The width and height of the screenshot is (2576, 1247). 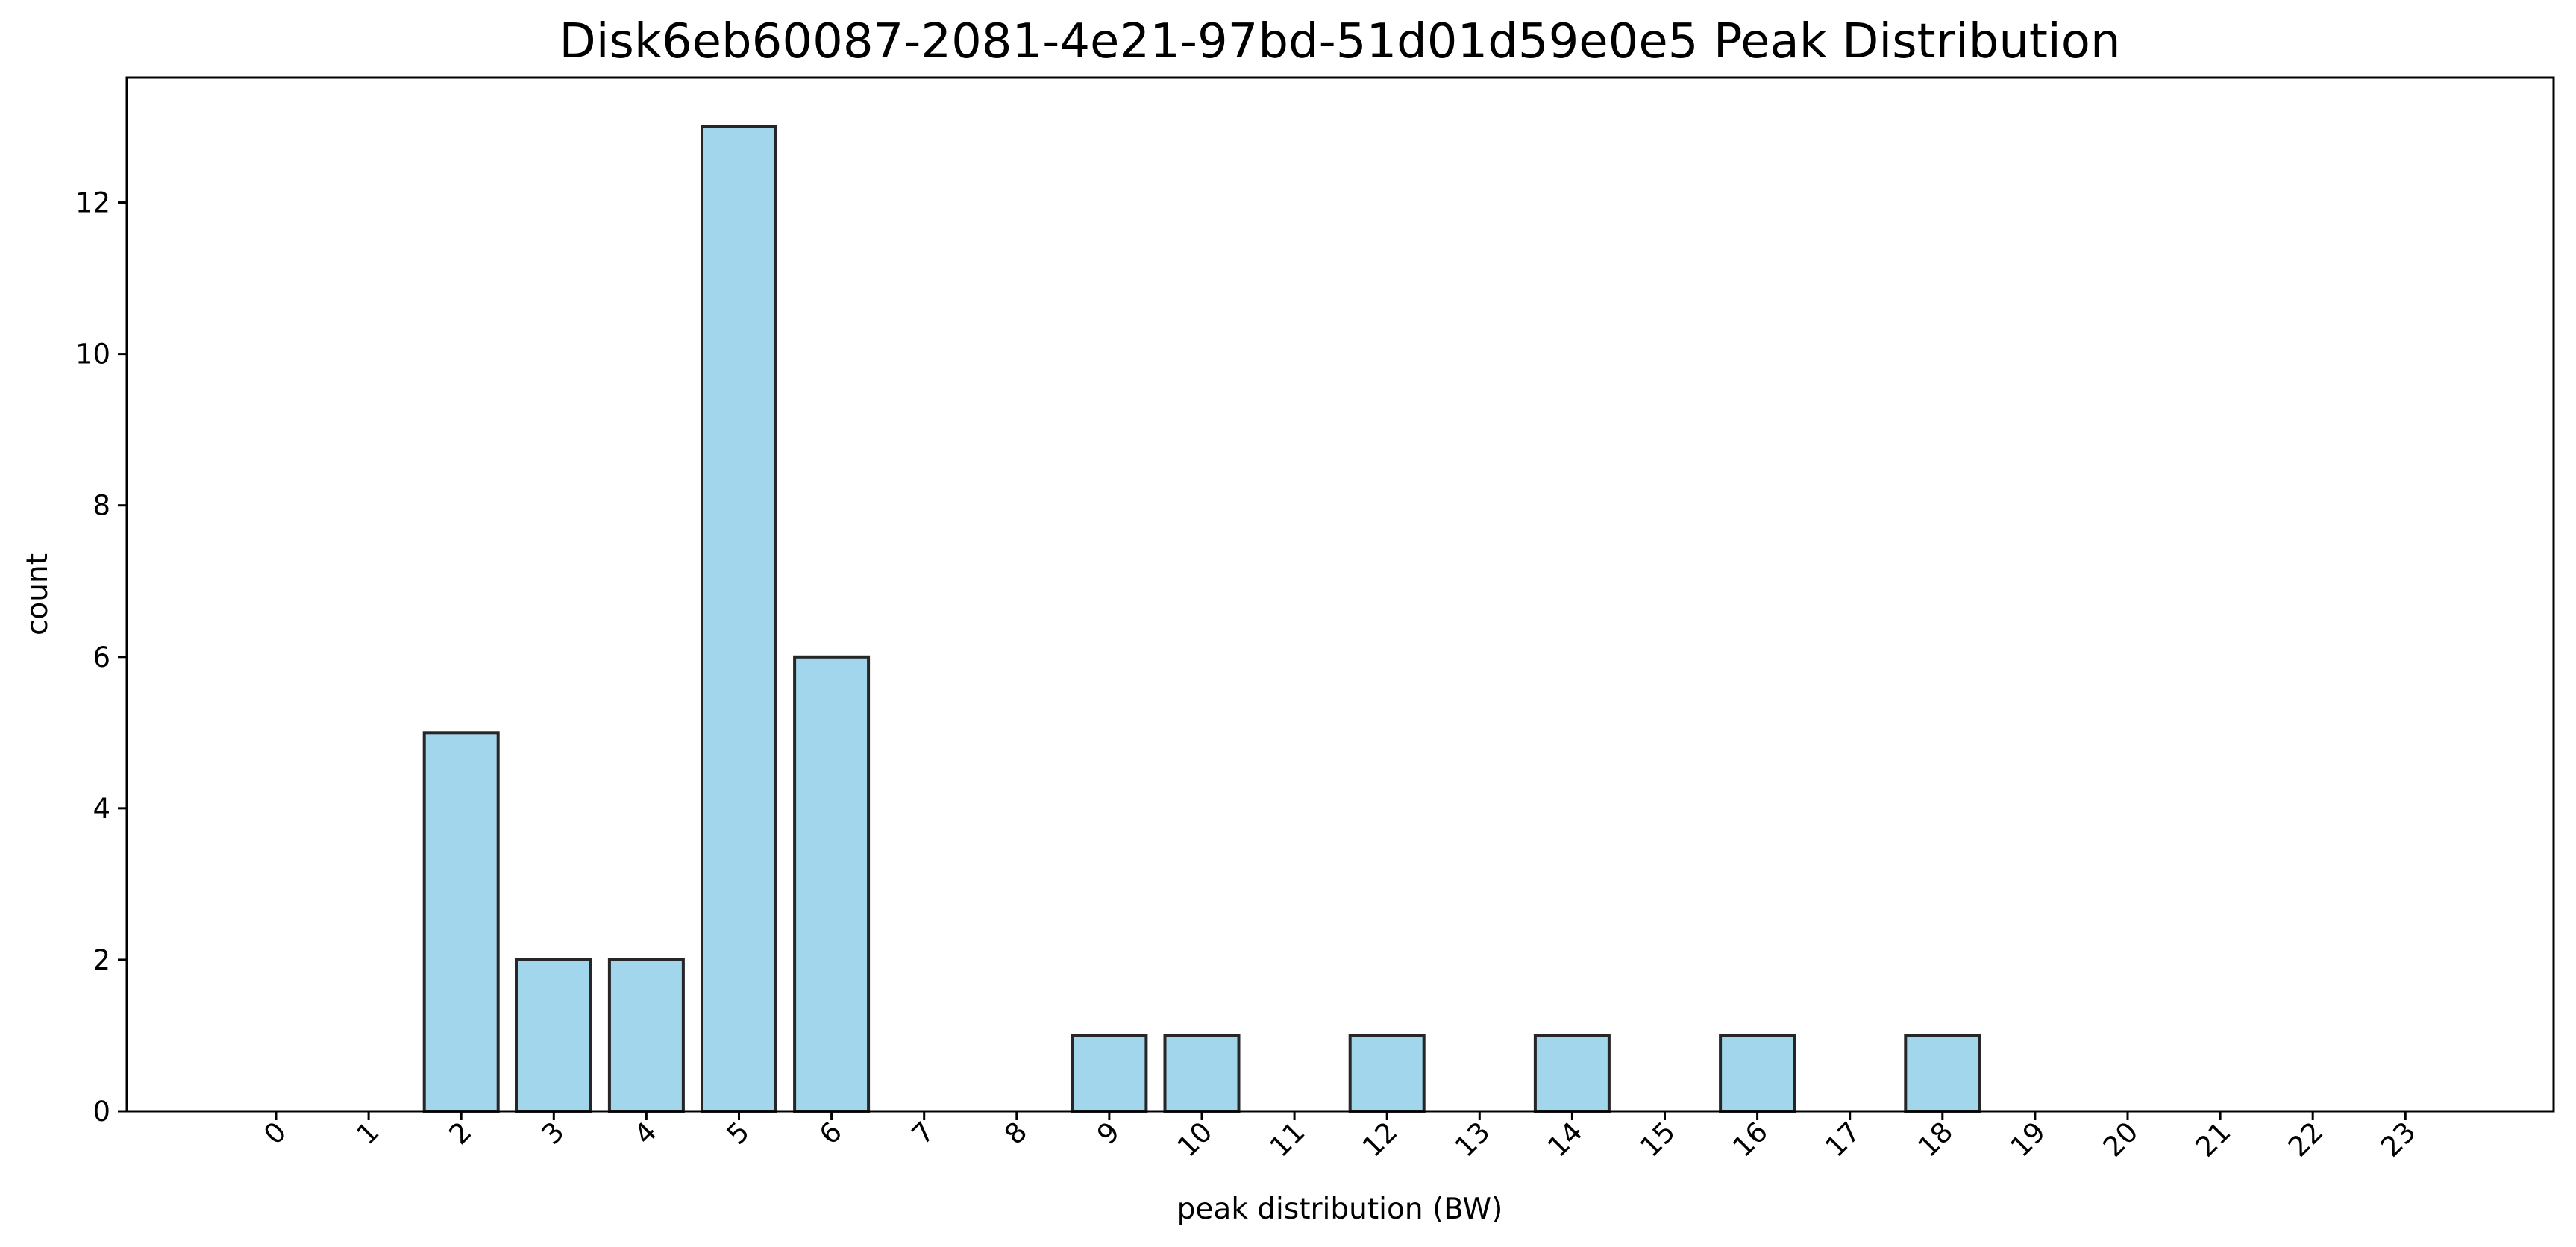 I want to click on y-axis: 0 2 4 6 8 10 12, so click(x=101, y=657).